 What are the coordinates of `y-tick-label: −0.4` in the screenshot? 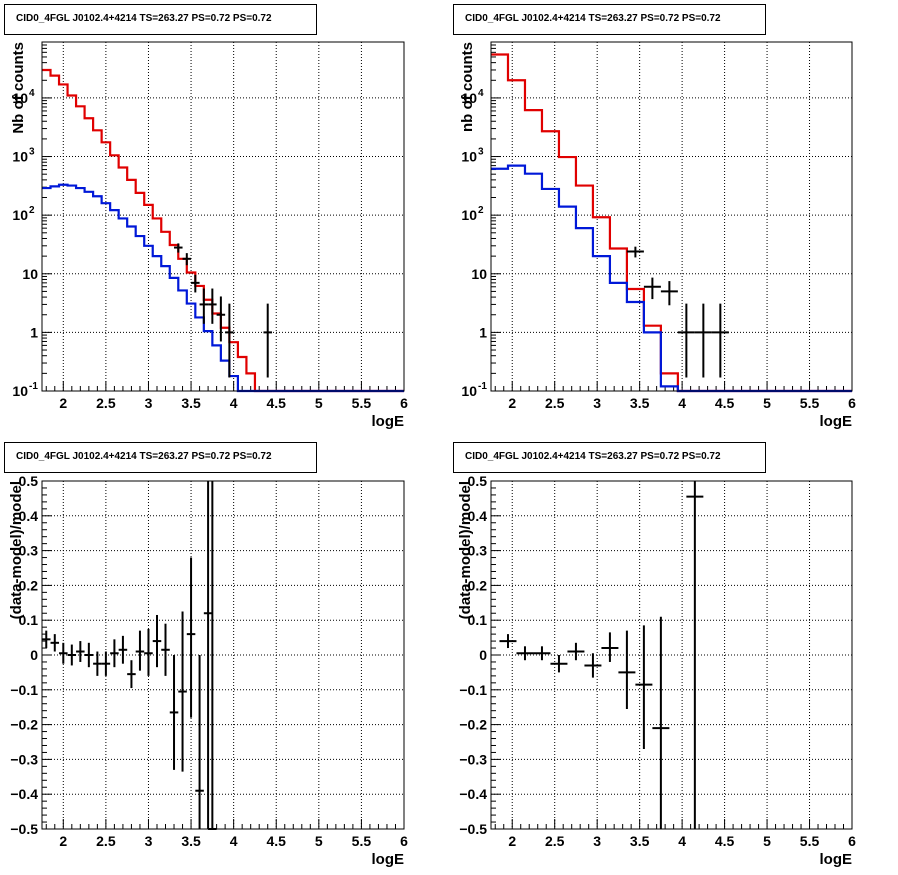 It's located at (24, 794).